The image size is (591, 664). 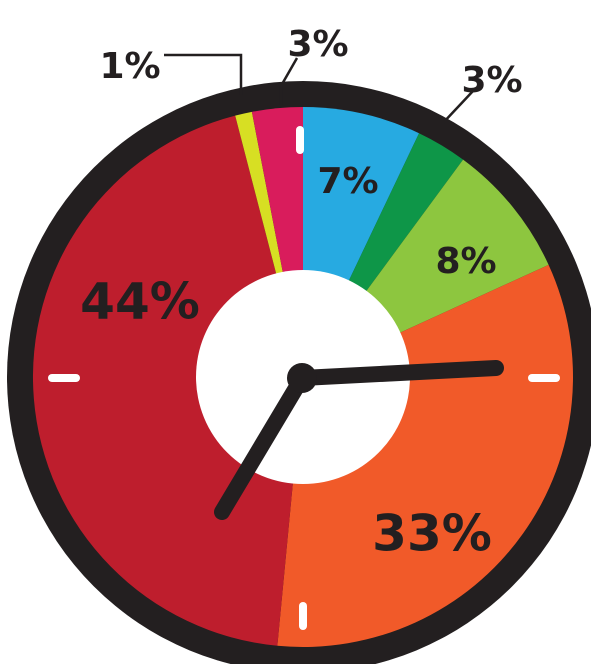 I want to click on hour-hand, so click(x=262, y=445).